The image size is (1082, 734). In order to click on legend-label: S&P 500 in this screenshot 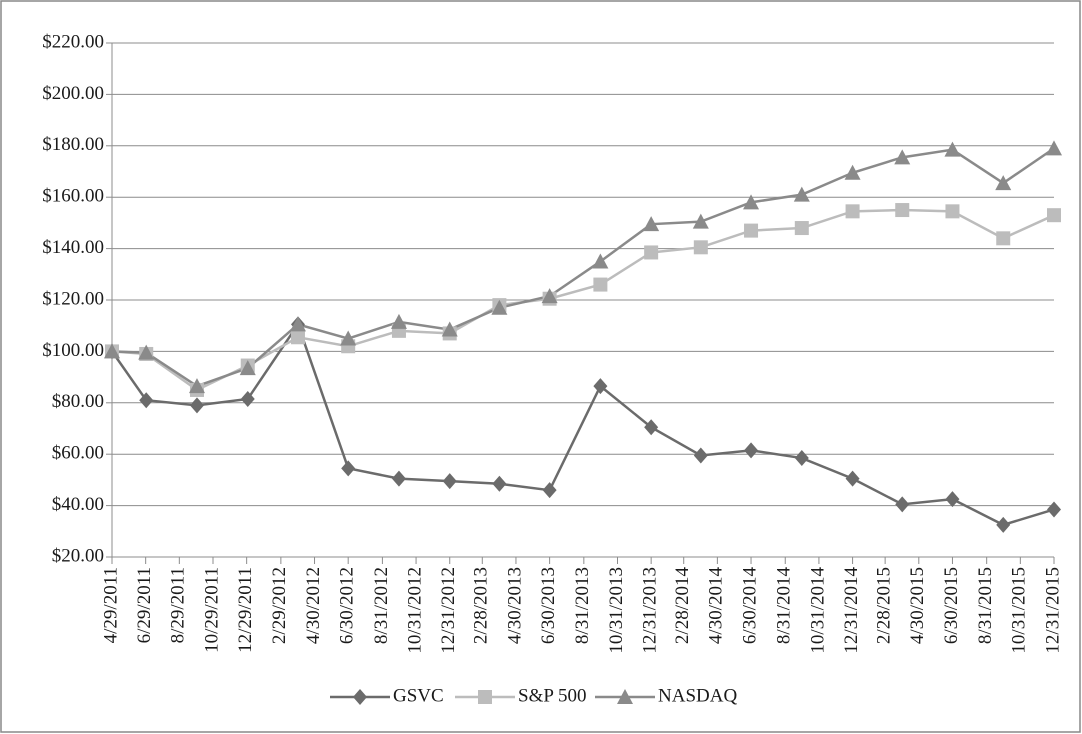, I will do `click(552, 695)`.